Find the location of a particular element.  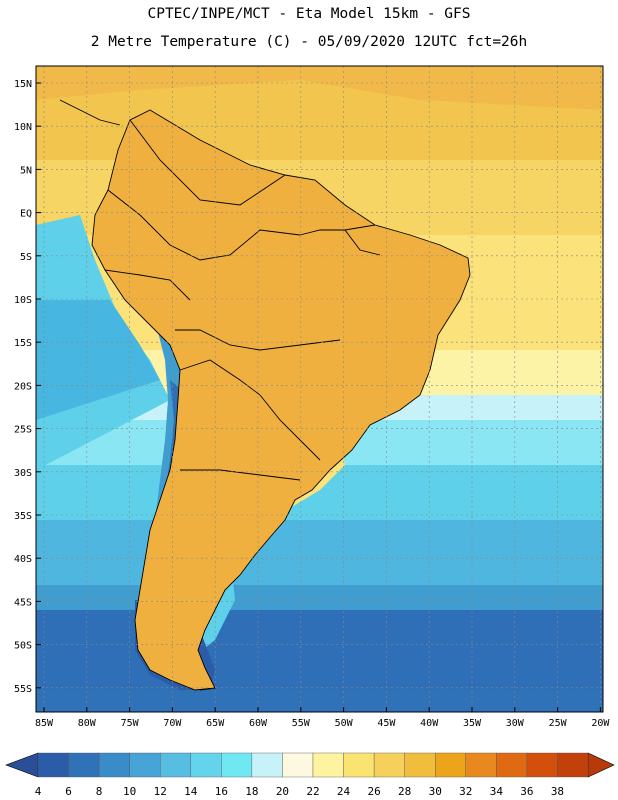

lon-label-25w: 25W is located at coordinates (558, 723).